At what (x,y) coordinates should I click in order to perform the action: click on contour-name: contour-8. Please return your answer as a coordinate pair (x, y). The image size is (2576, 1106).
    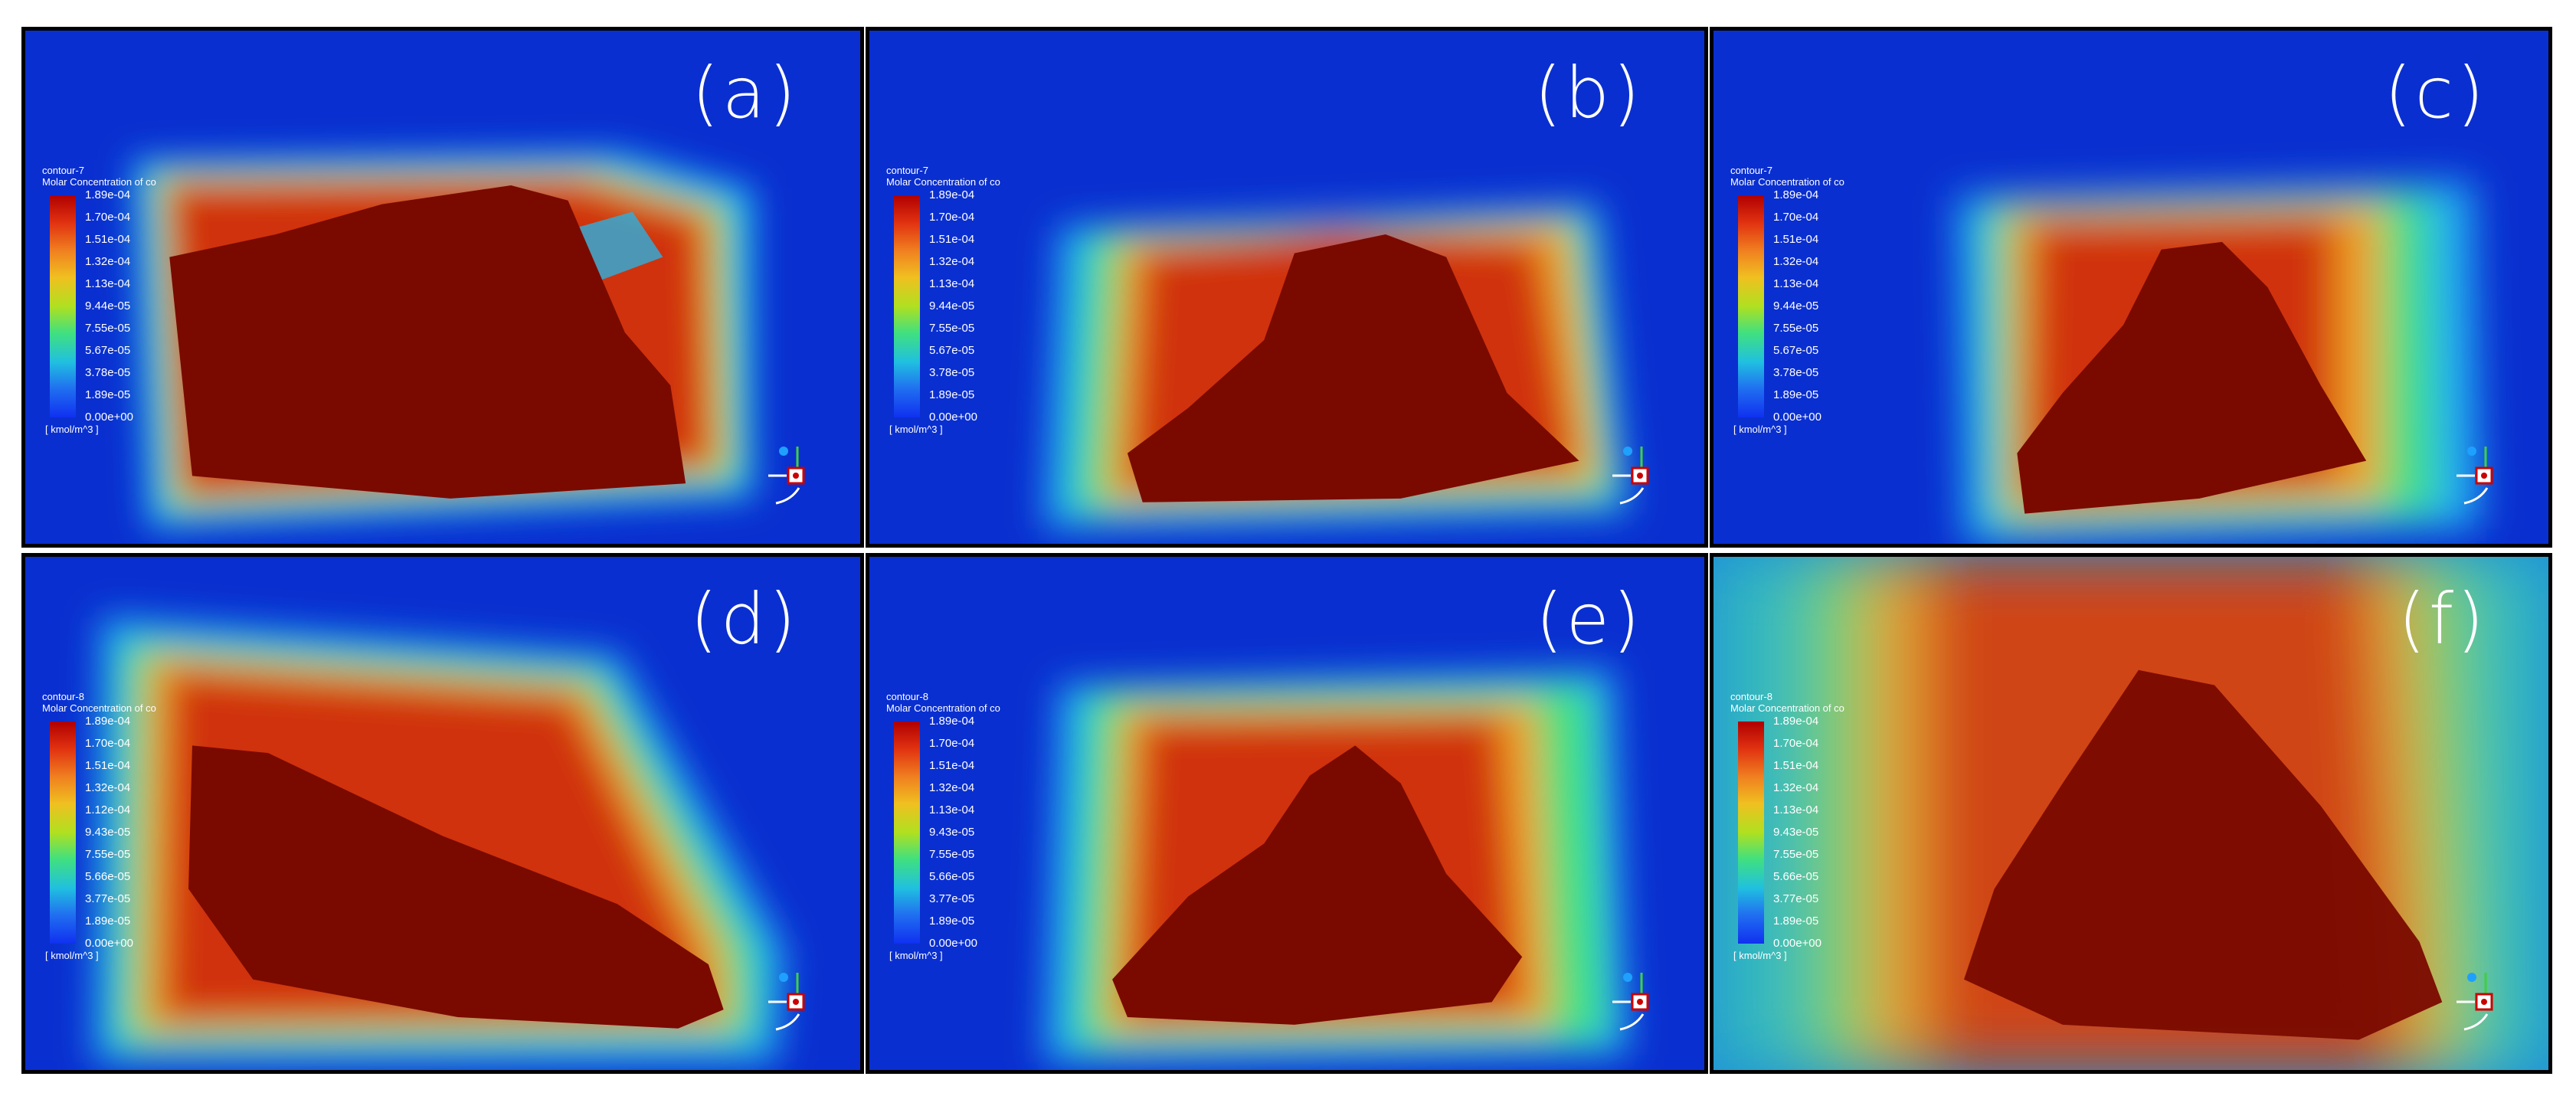
    Looking at the image, I should click on (907, 696).